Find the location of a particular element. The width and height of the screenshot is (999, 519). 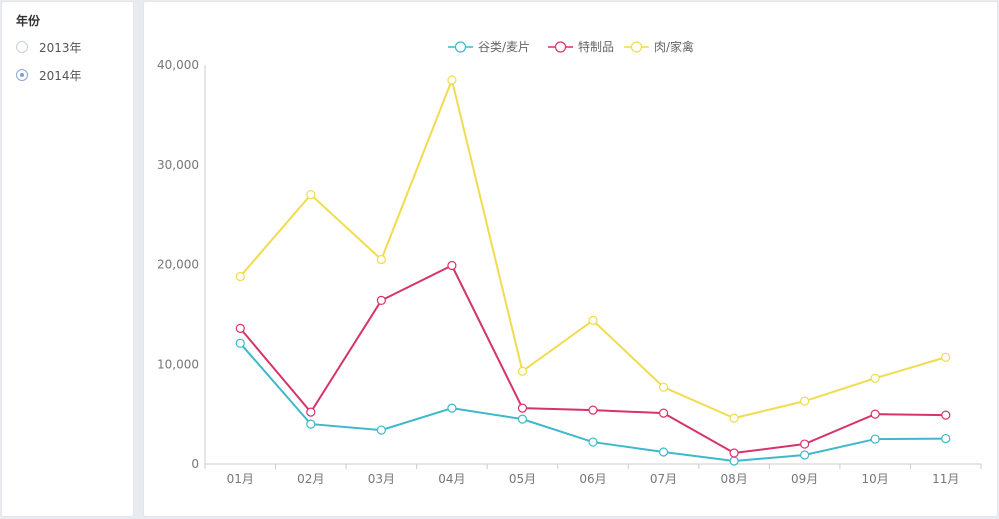

radio-checked-icon is located at coordinates (22, 75).